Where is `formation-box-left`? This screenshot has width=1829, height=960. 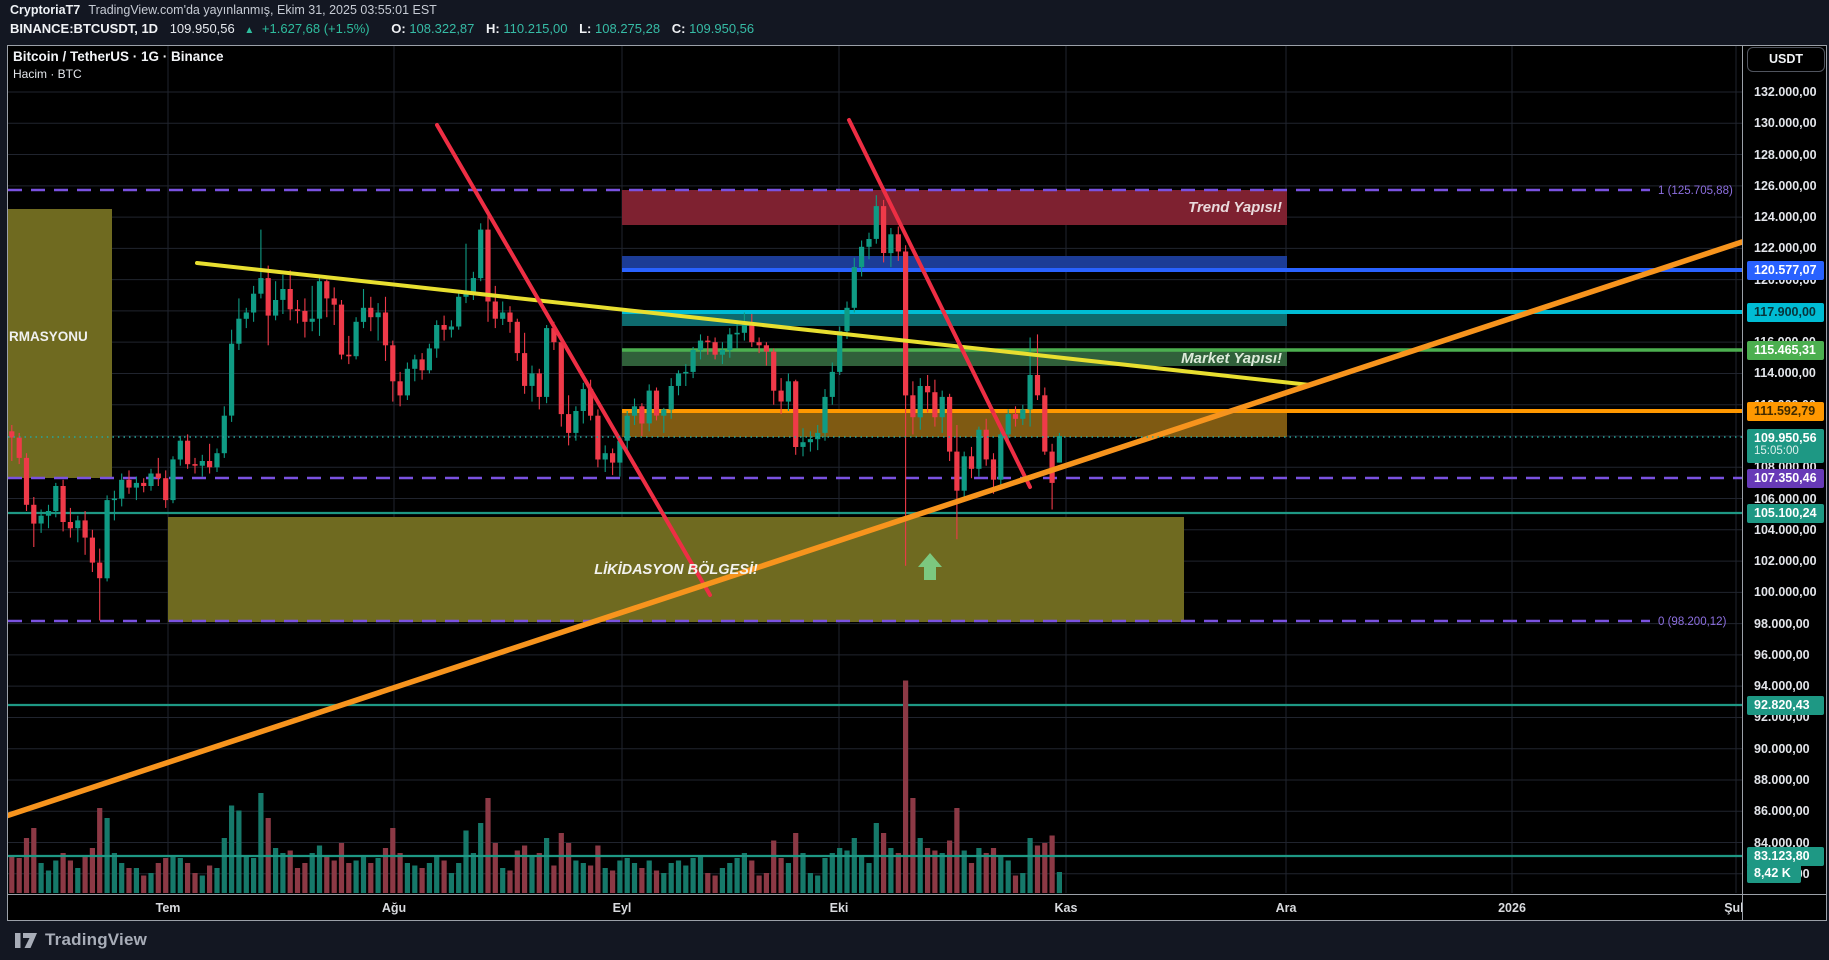 formation-box-left is located at coordinates (60, 343).